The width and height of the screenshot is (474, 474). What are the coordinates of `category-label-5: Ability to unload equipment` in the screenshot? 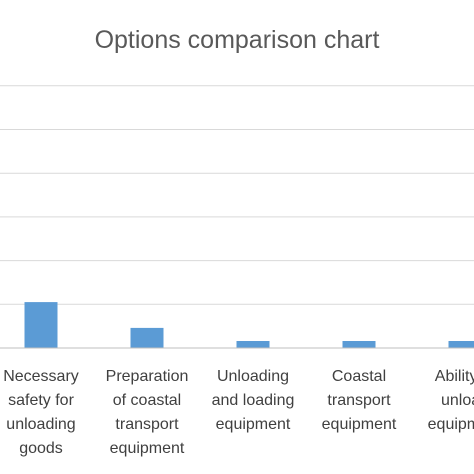 It's located at (451, 400).